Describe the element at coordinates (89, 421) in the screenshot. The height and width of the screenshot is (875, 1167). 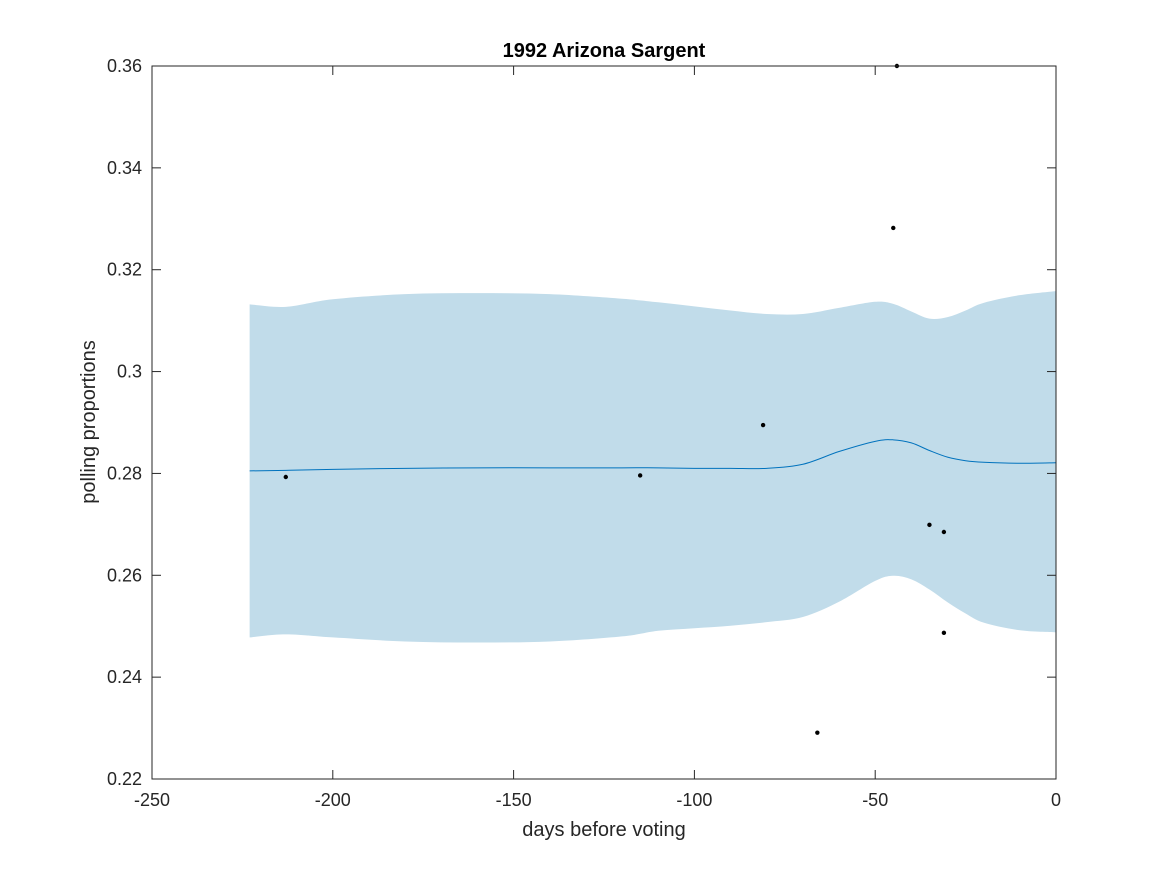
I see `y-axis-label: polling proportions` at that location.